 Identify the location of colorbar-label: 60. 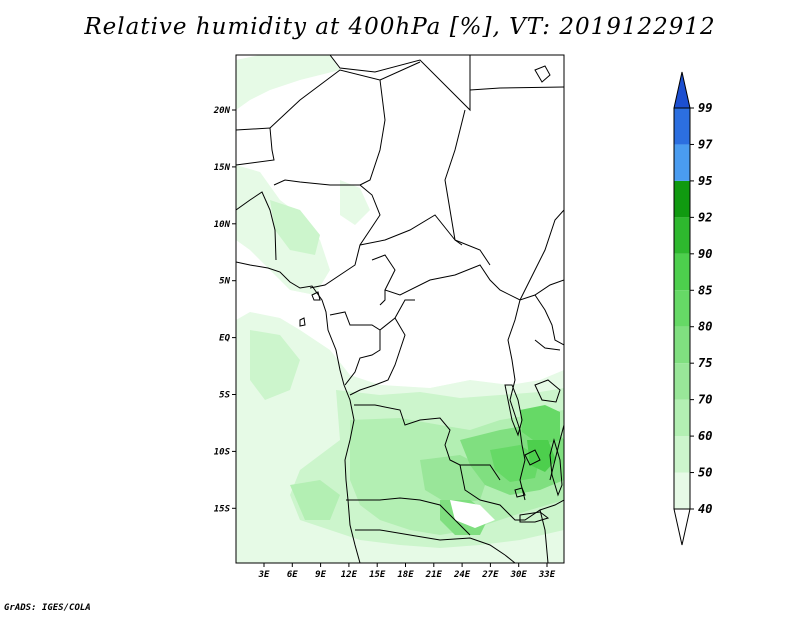
(705, 436).